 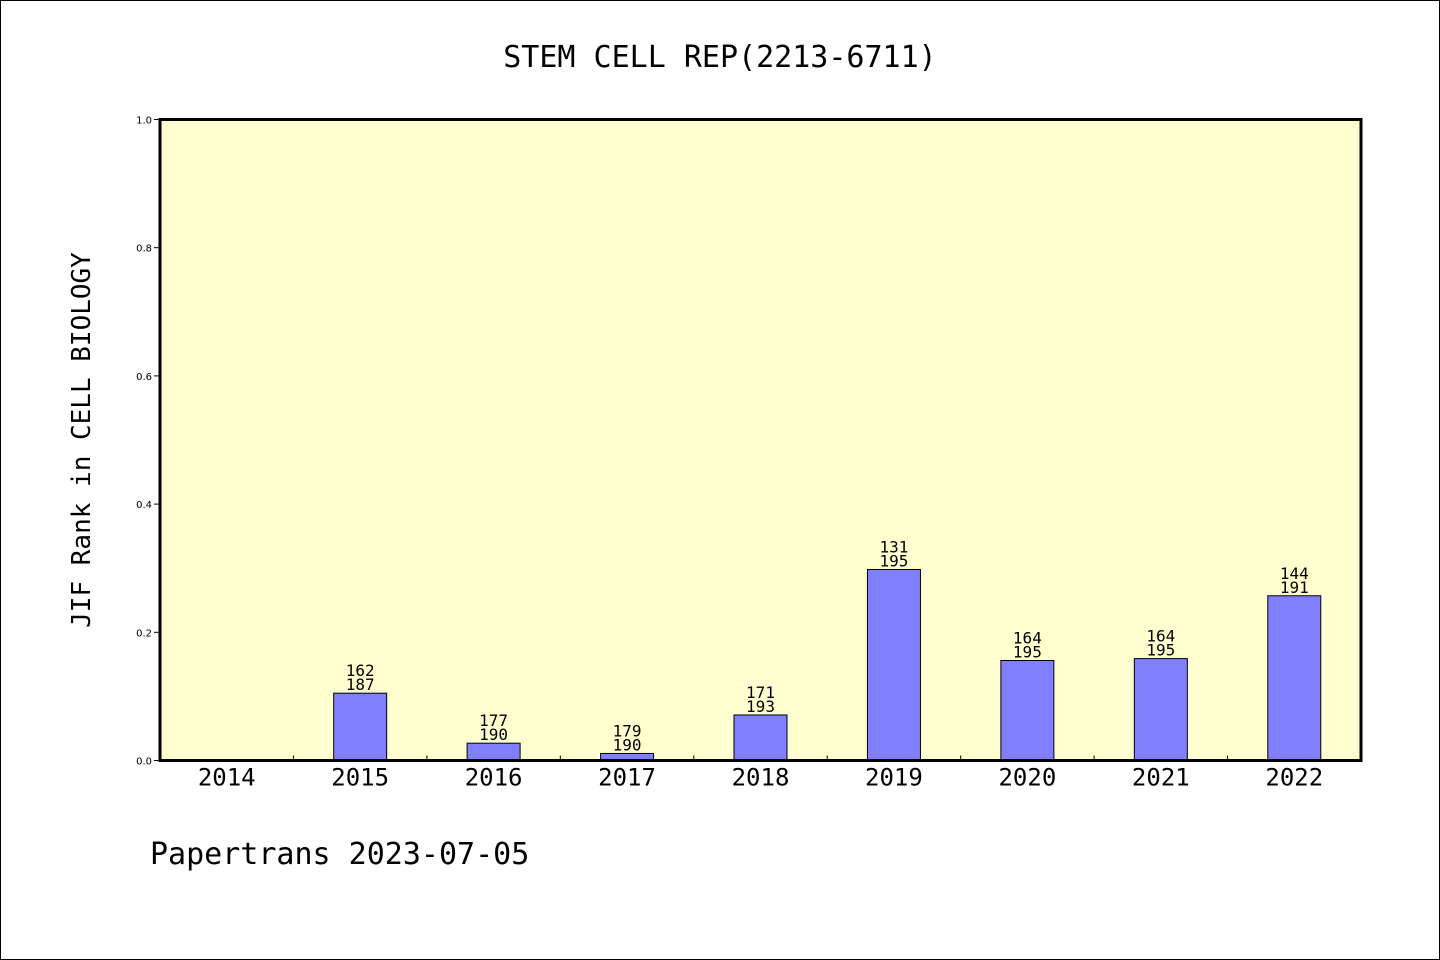 What do you see at coordinates (627, 730) in the screenshot?
I see `bar-label-rank: 179` at bounding box center [627, 730].